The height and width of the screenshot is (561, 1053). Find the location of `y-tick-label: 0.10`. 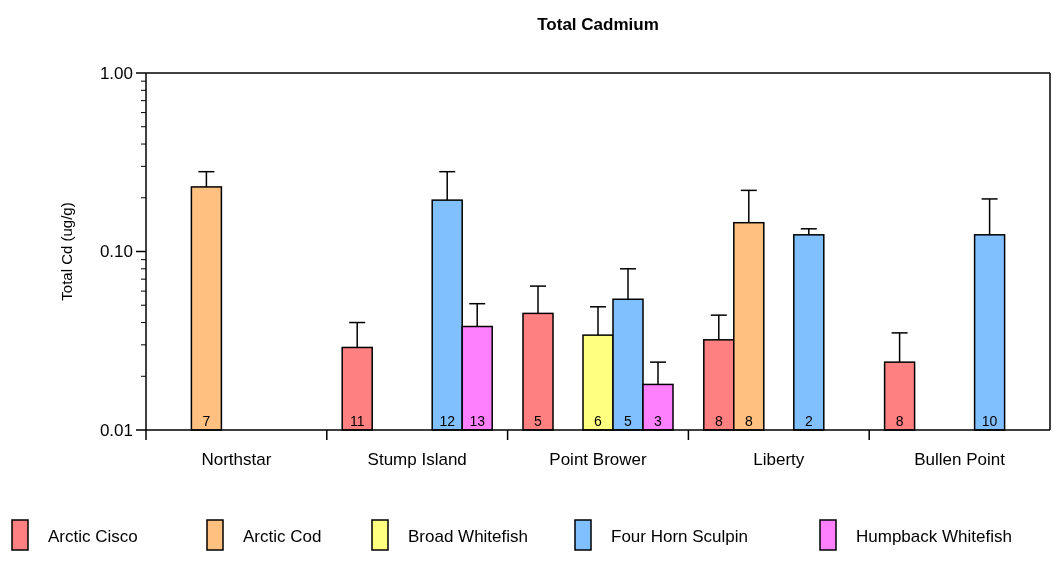

y-tick-label: 0.10 is located at coordinates (116, 252).